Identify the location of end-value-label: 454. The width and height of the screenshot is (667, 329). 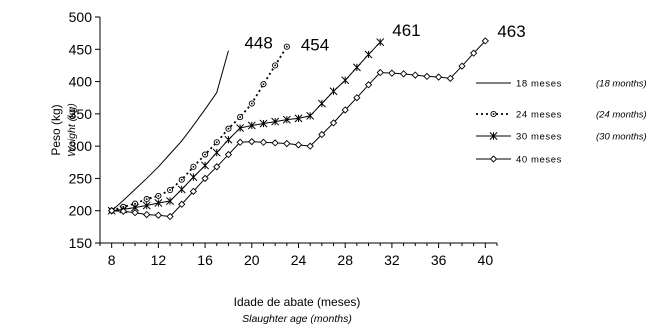
(315, 45).